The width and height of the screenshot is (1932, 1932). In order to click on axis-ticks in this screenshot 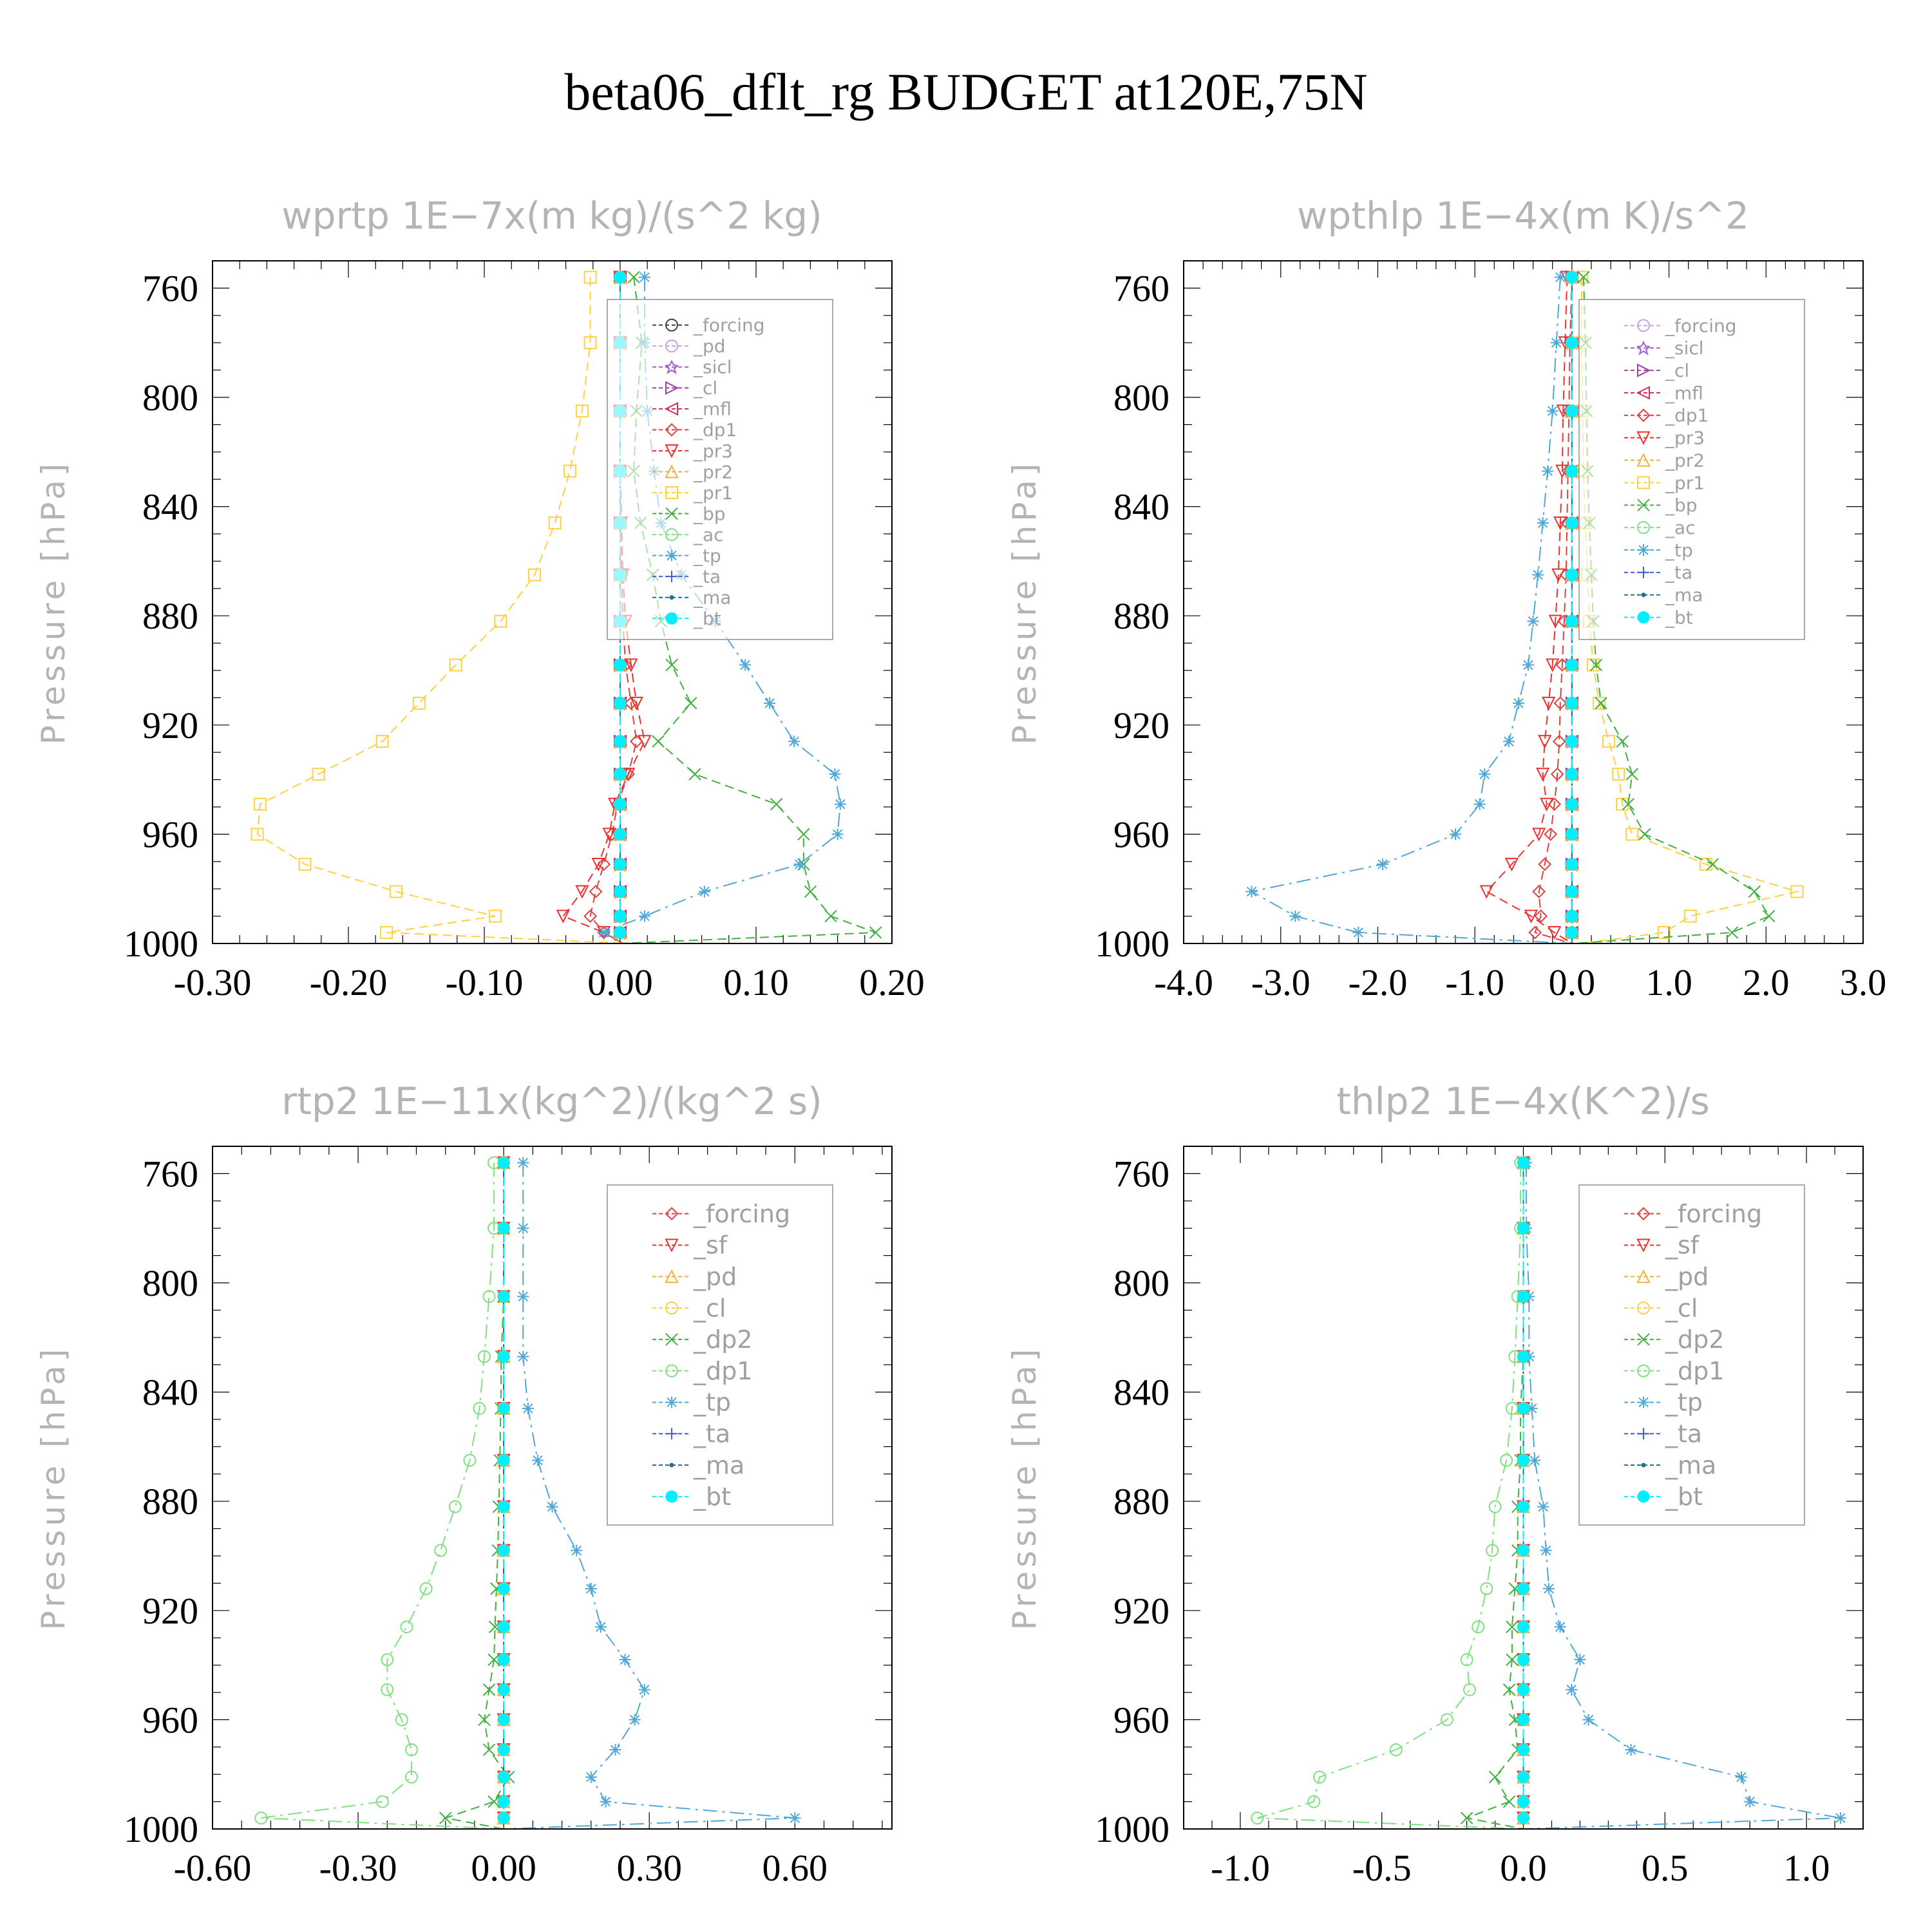, I will do `click(552, 1488)`.